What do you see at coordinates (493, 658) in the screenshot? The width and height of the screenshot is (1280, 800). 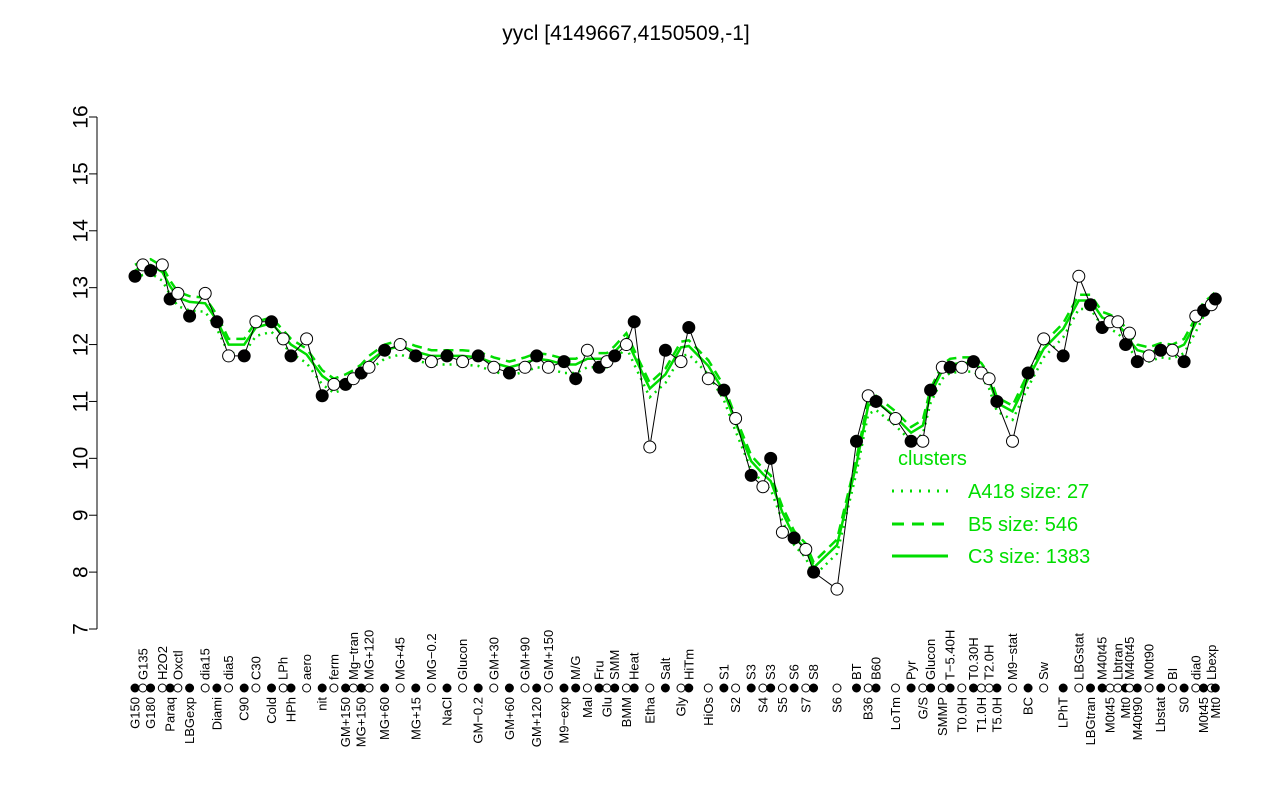 I see `x-tick-label: GM+30` at bounding box center [493, 658].